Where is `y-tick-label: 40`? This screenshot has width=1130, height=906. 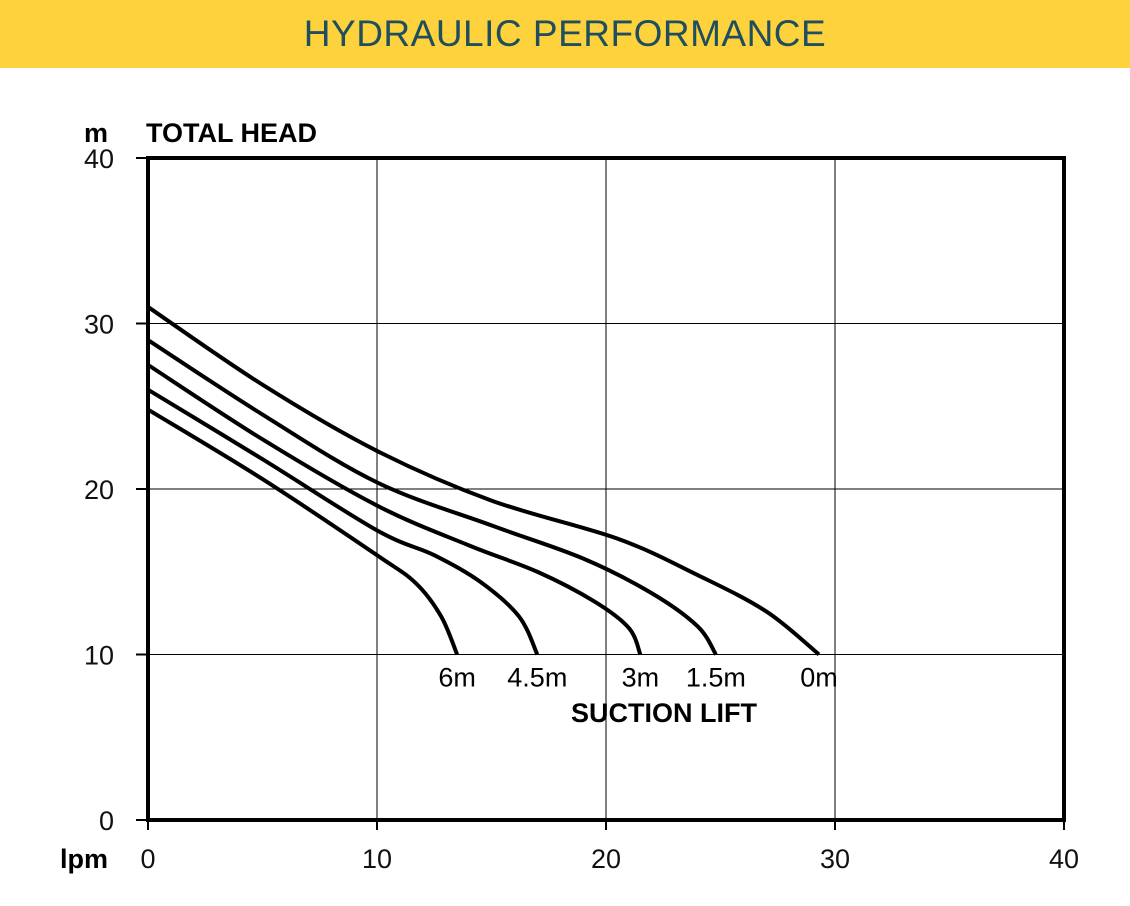
y-tick-label: 40 is located at coordinates (99, 159).